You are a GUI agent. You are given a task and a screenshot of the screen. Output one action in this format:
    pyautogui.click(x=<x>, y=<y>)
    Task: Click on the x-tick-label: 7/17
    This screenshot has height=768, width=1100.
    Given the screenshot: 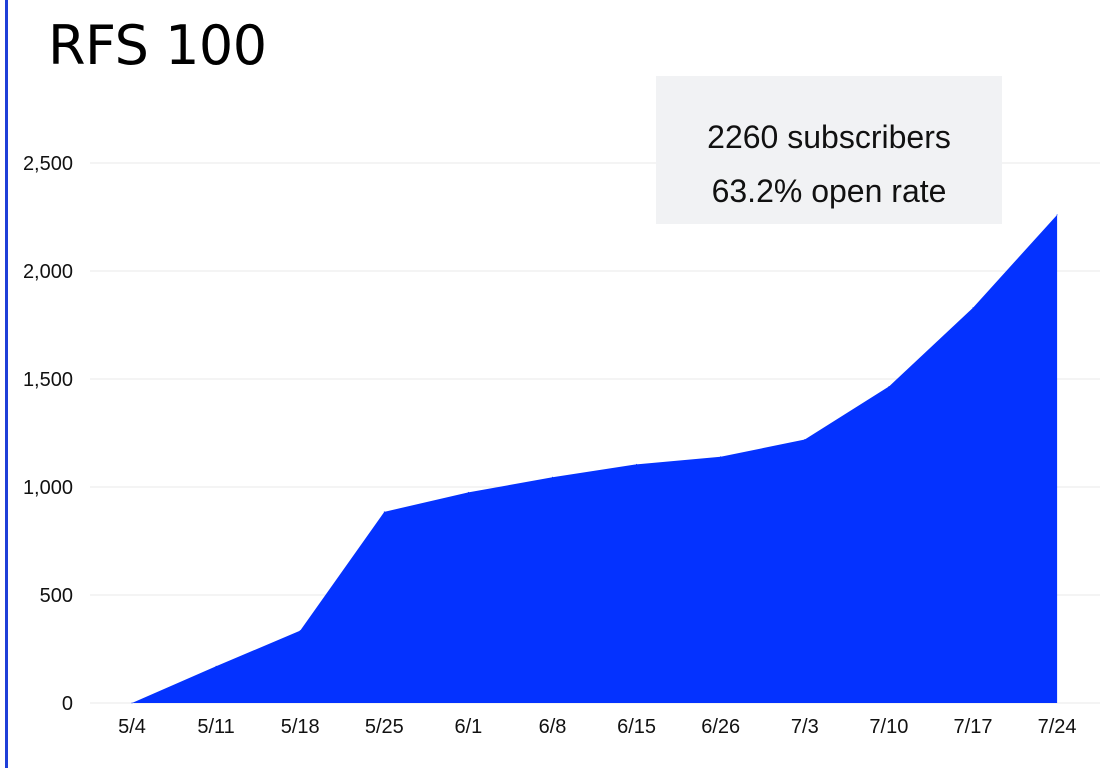 What is the action you would take?
    pyautogui.click(x=973, y=727)
    